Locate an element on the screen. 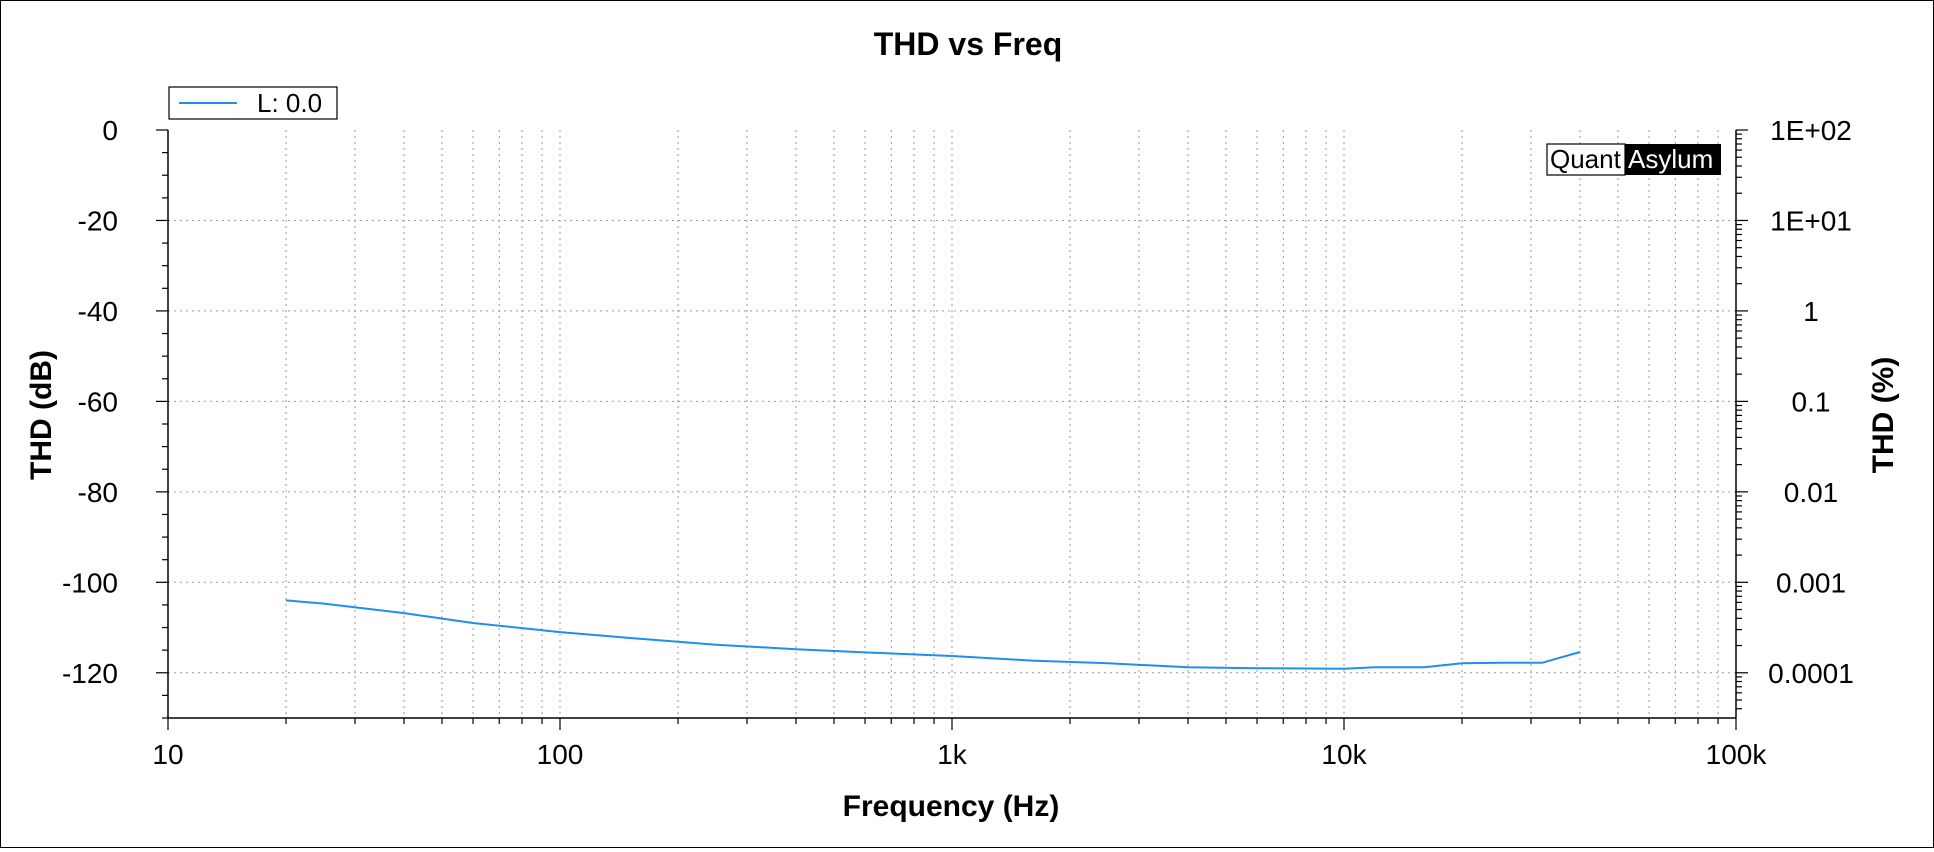 The width and height of the screenshot is (1934, 852). y2-tick-label: 0.1 is located at coordinates (1811, 401).